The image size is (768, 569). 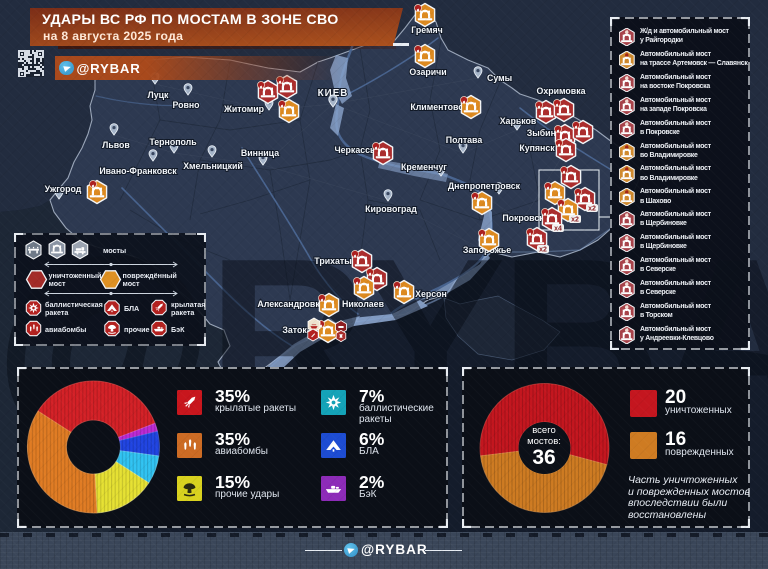 I want to click on svg-text: Ровно, so click(x=186, y=105).